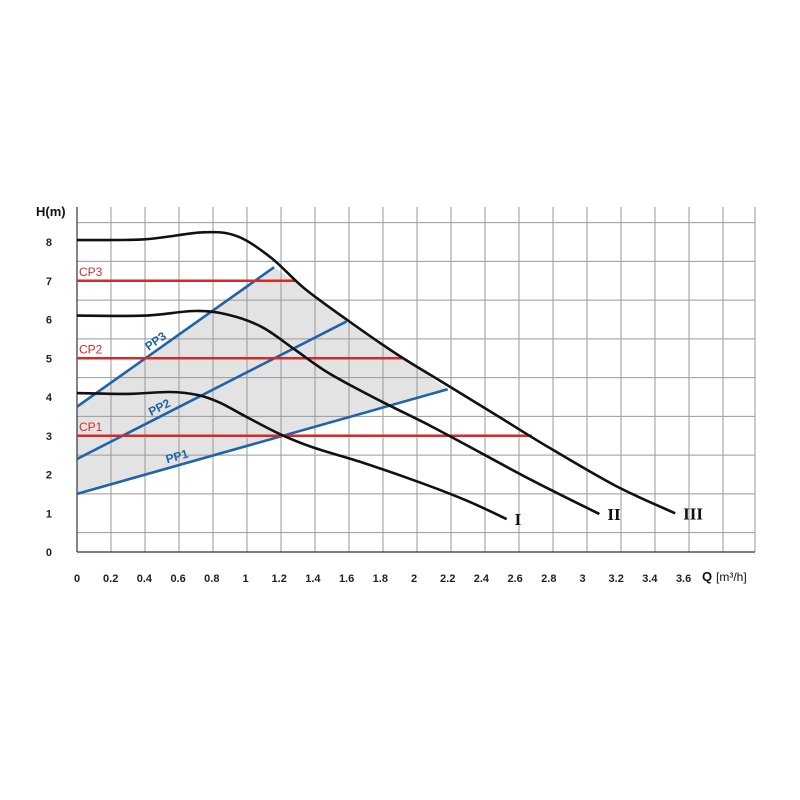 The height and width of the screenshot is (800, 800). What do you see at coordinates (175, 337) in the screenshot?
I see `pp-line-pp3` at bounding box center [175, 337].